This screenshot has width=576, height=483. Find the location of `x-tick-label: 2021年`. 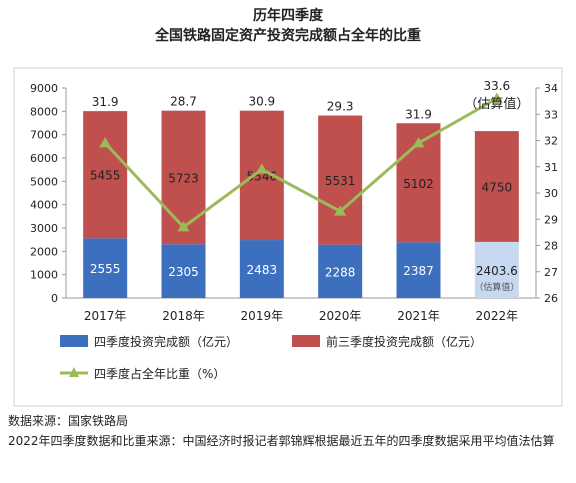

x-tick-label: 2021年 is located at coordinates (418, 316).